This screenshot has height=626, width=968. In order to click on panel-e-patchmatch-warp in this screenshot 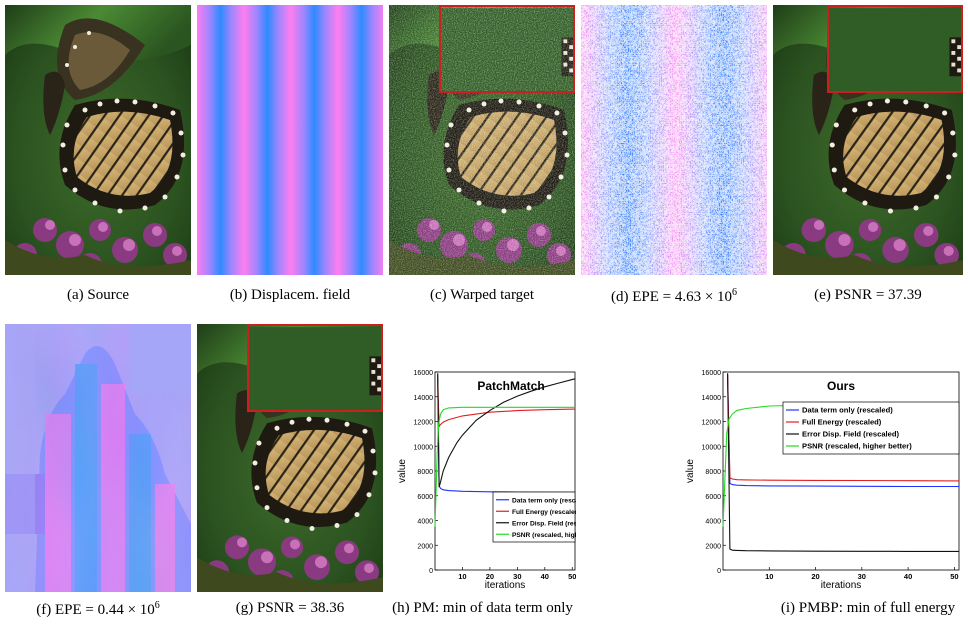, I will do `click(868, 140)`.